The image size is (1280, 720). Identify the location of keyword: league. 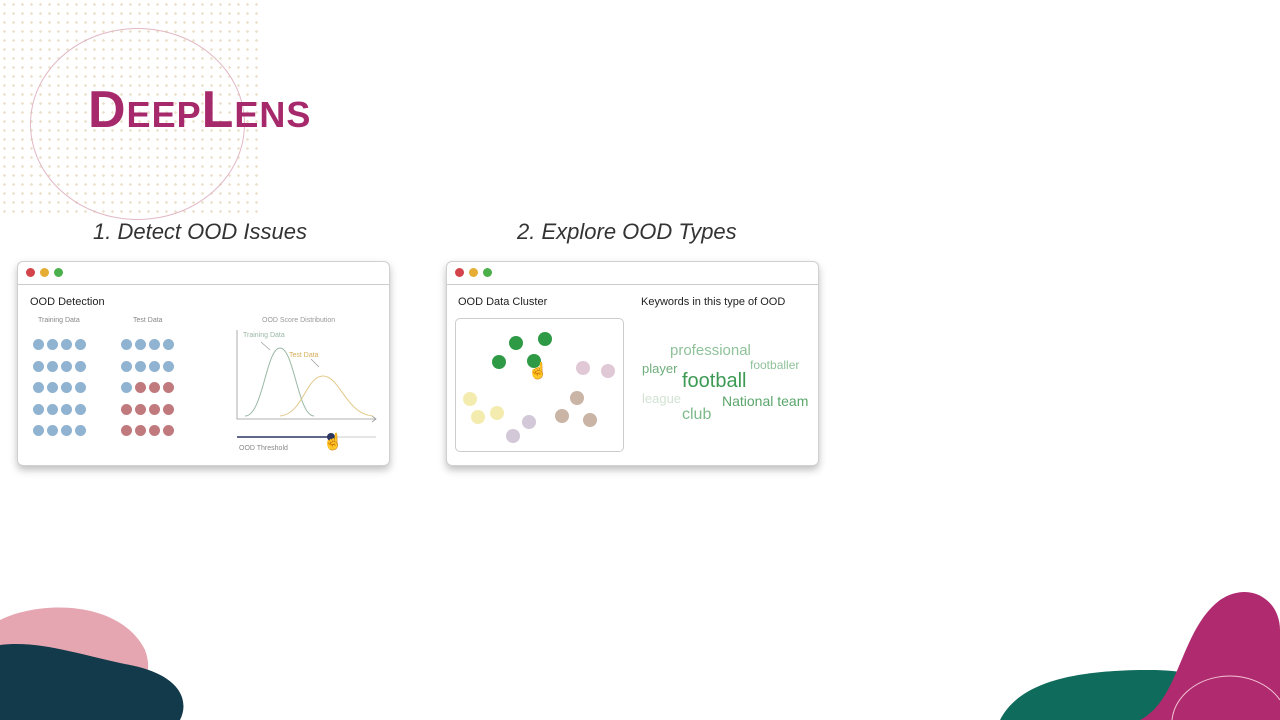
(662, 398).